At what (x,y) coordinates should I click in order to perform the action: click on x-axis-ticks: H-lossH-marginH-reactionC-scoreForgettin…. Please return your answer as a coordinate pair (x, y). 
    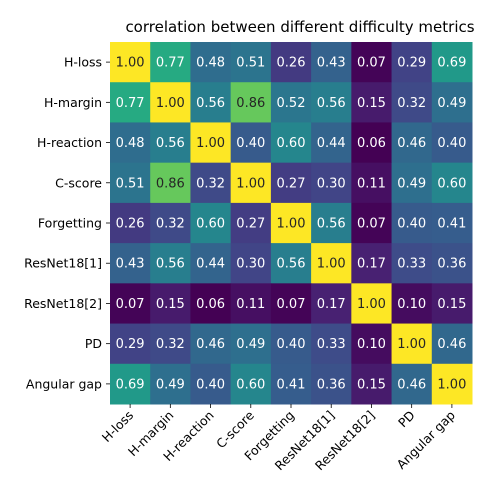
    Looking at the image, I should click on (278, 438).